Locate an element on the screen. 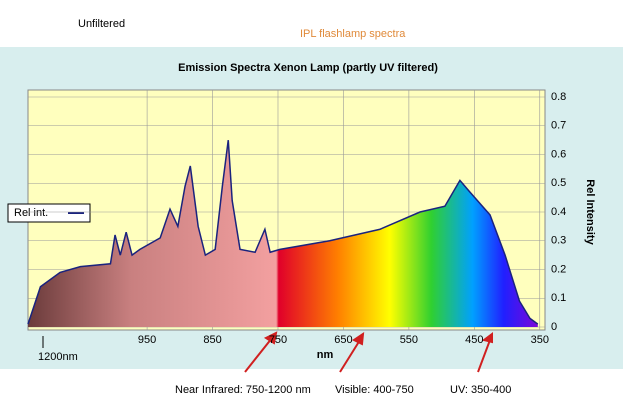 The height and width of the screenshot is (416, 623). y-axis-label: Rel Intensity is located at coordinates (590, 212).